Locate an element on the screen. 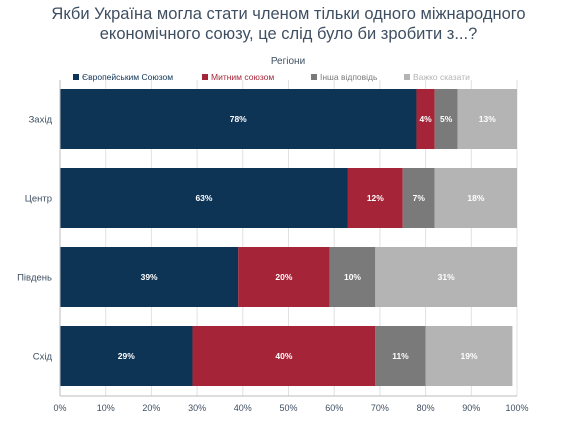 Image resolution: width=577 pixels, height=422 pixels. x-tick-label: 80% is located at coordinates (426, 408).